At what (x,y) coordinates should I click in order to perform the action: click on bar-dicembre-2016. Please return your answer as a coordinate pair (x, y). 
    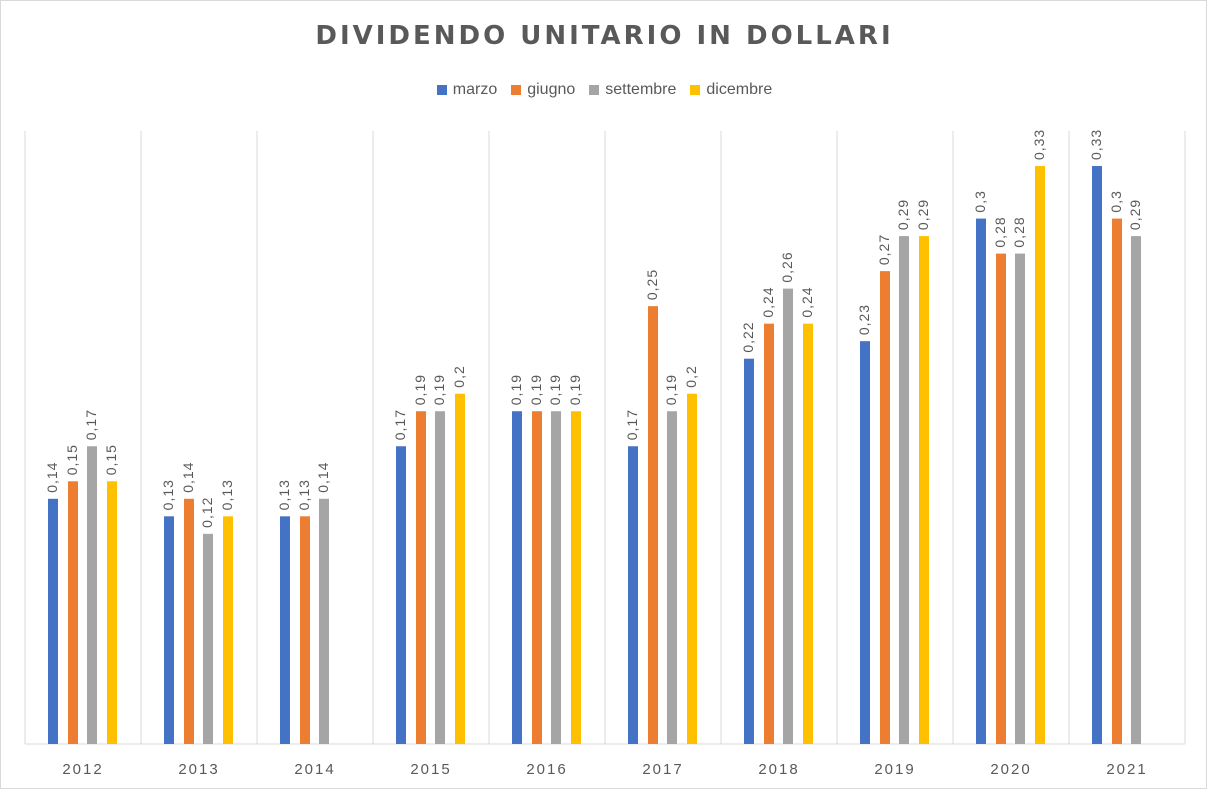
    Looking at the image, I should click on (576, 577).